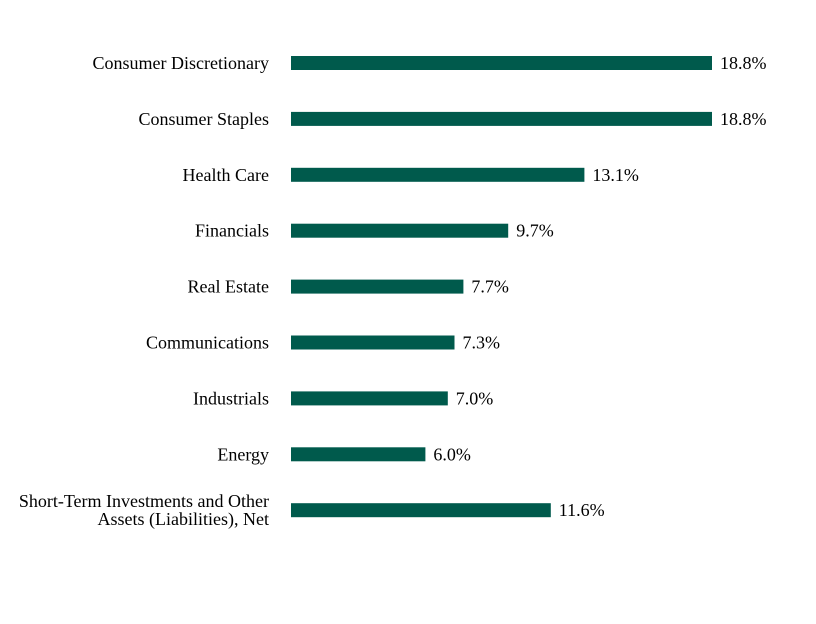  Describe the element at coordinates (207, 343) in the screenshot. I see `category-label: Communications` at that location.